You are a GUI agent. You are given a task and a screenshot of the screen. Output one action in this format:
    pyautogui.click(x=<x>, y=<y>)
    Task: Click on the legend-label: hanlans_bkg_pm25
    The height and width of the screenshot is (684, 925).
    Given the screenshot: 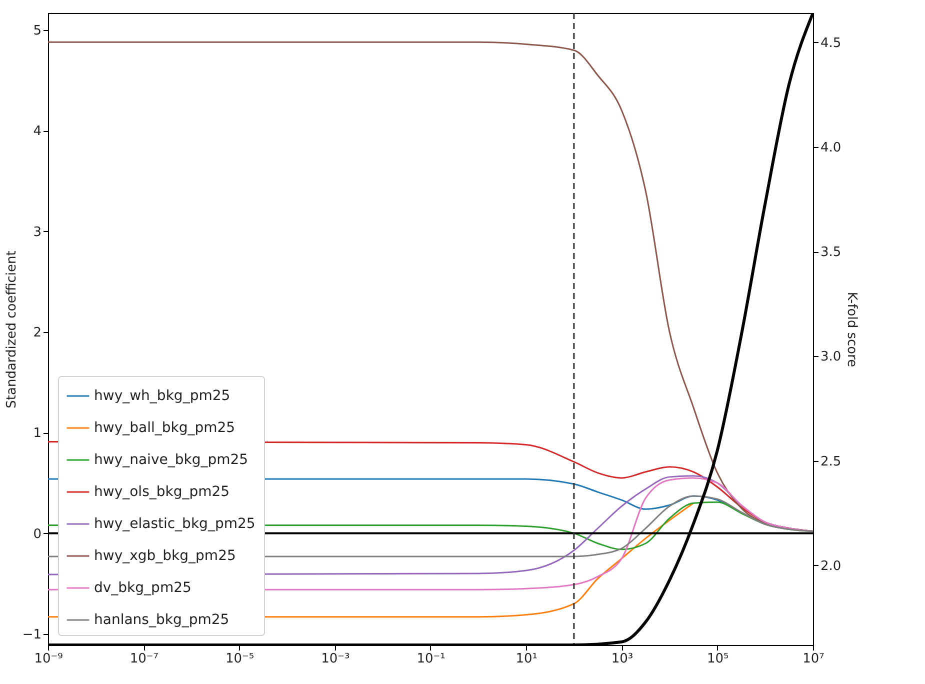 What is the action you would take?
    pyautogui.click(x=162, y=620)
    